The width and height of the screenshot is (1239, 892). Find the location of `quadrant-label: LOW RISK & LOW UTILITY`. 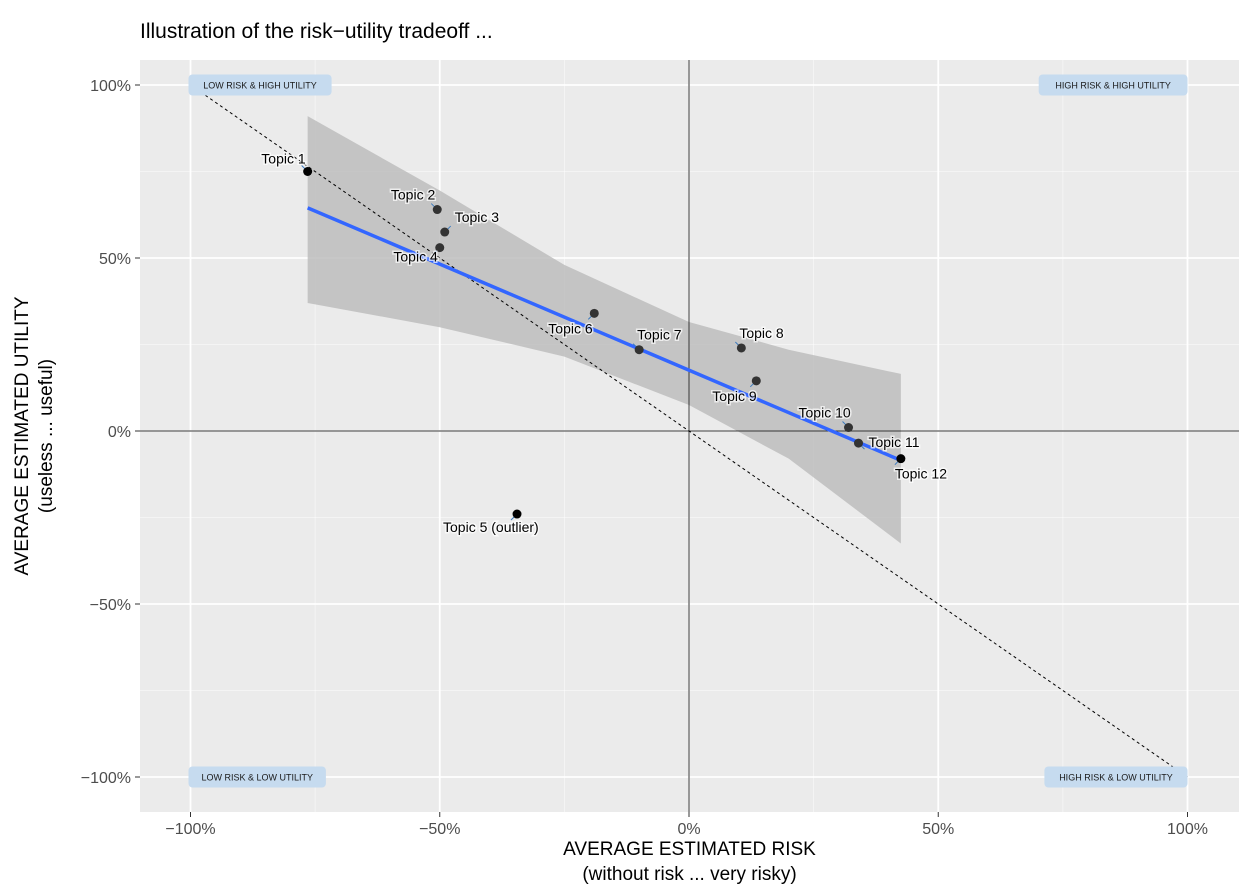

quadrant-label: LOW RISK & LOW UTILITY is located at coordinates (257, 778).